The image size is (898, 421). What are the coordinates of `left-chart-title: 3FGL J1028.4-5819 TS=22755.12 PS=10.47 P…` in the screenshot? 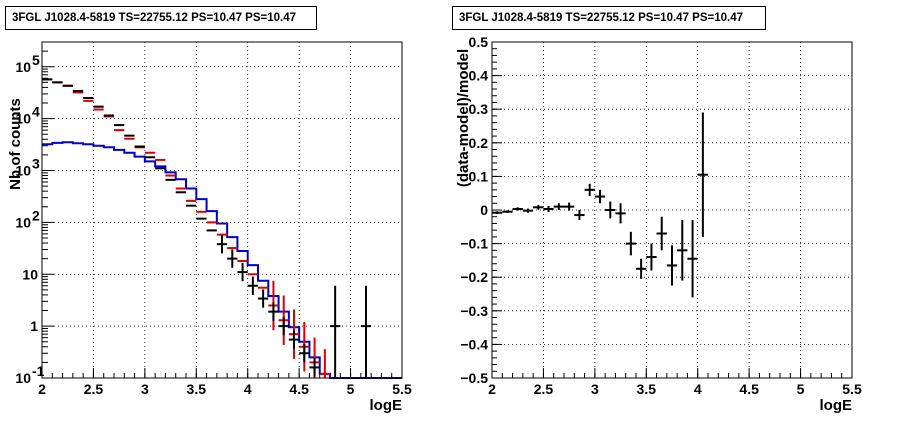 It's located at (161, 18).